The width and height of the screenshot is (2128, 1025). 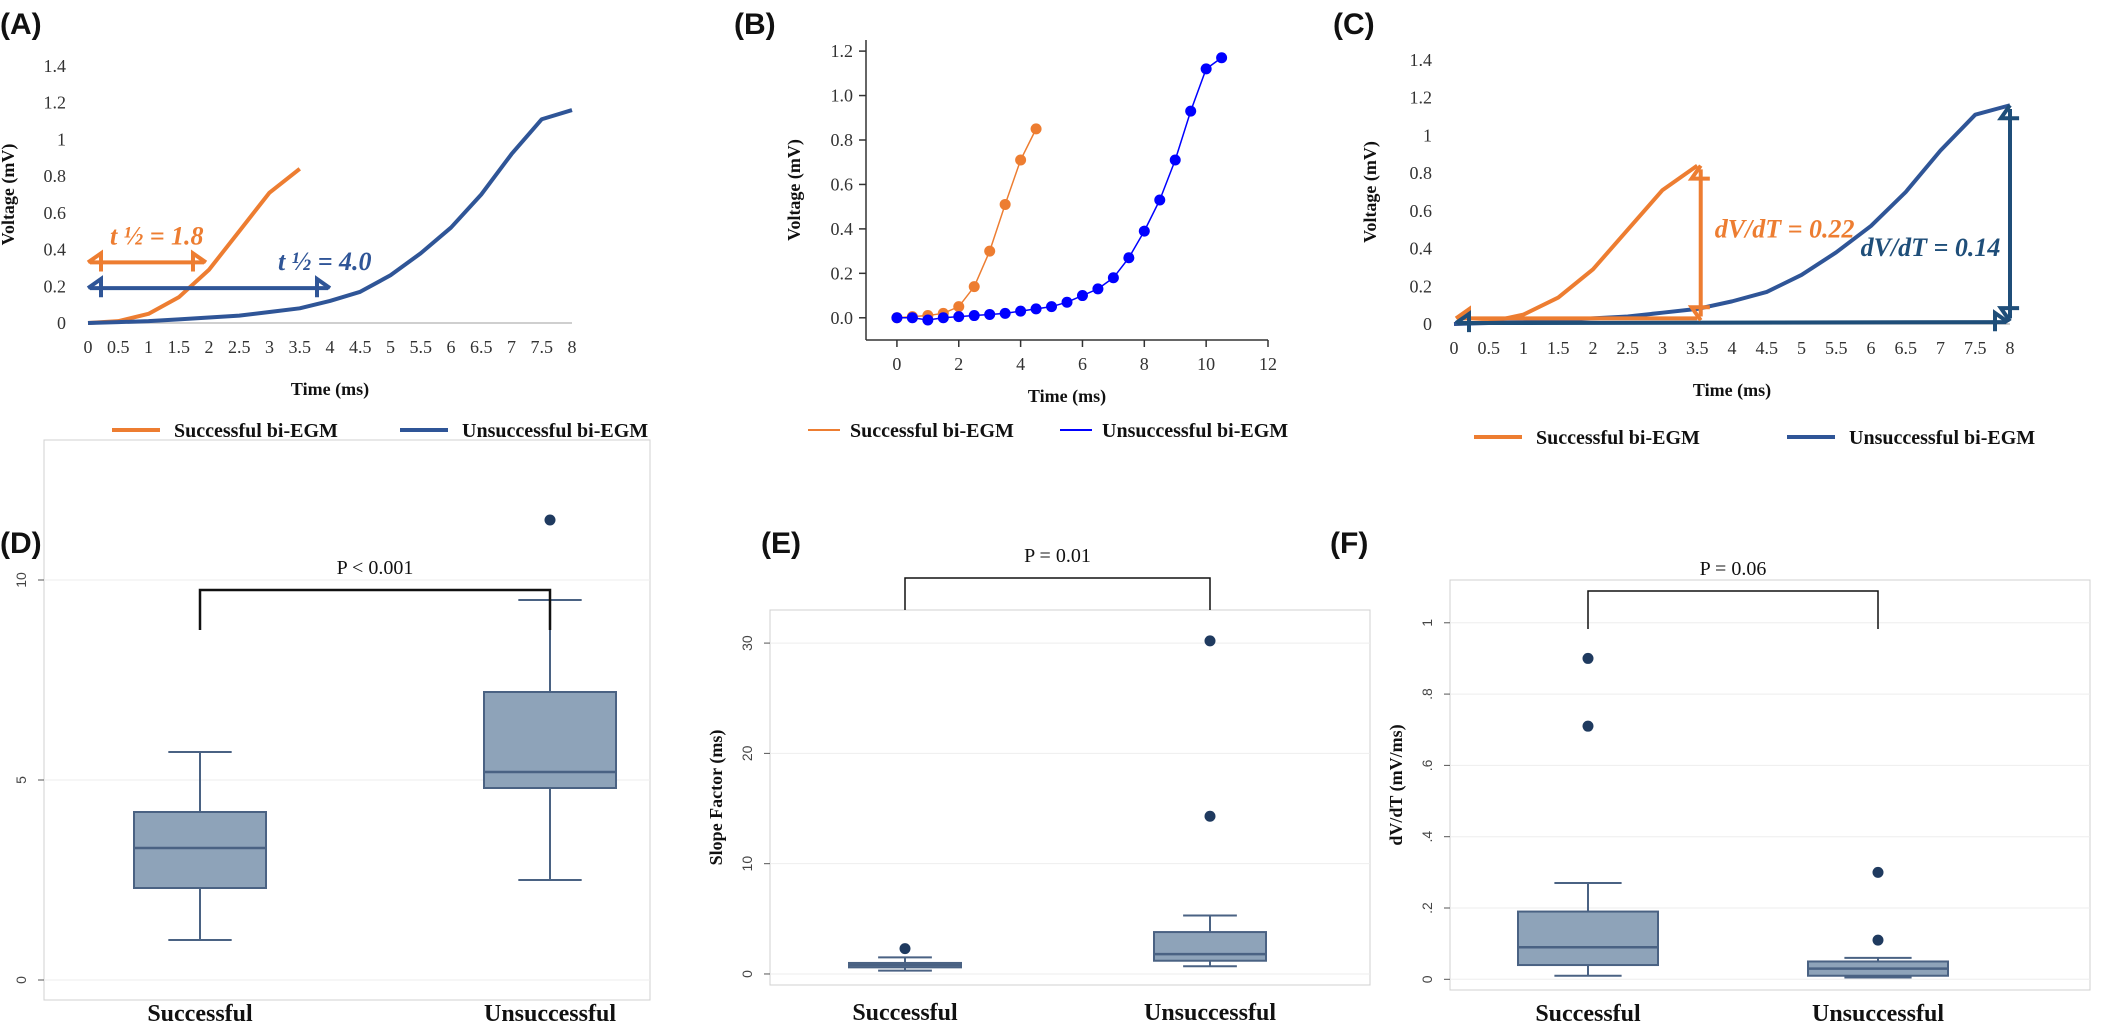 I want to click on x-tick-label: 3.5, so click(x=1697, y=348).